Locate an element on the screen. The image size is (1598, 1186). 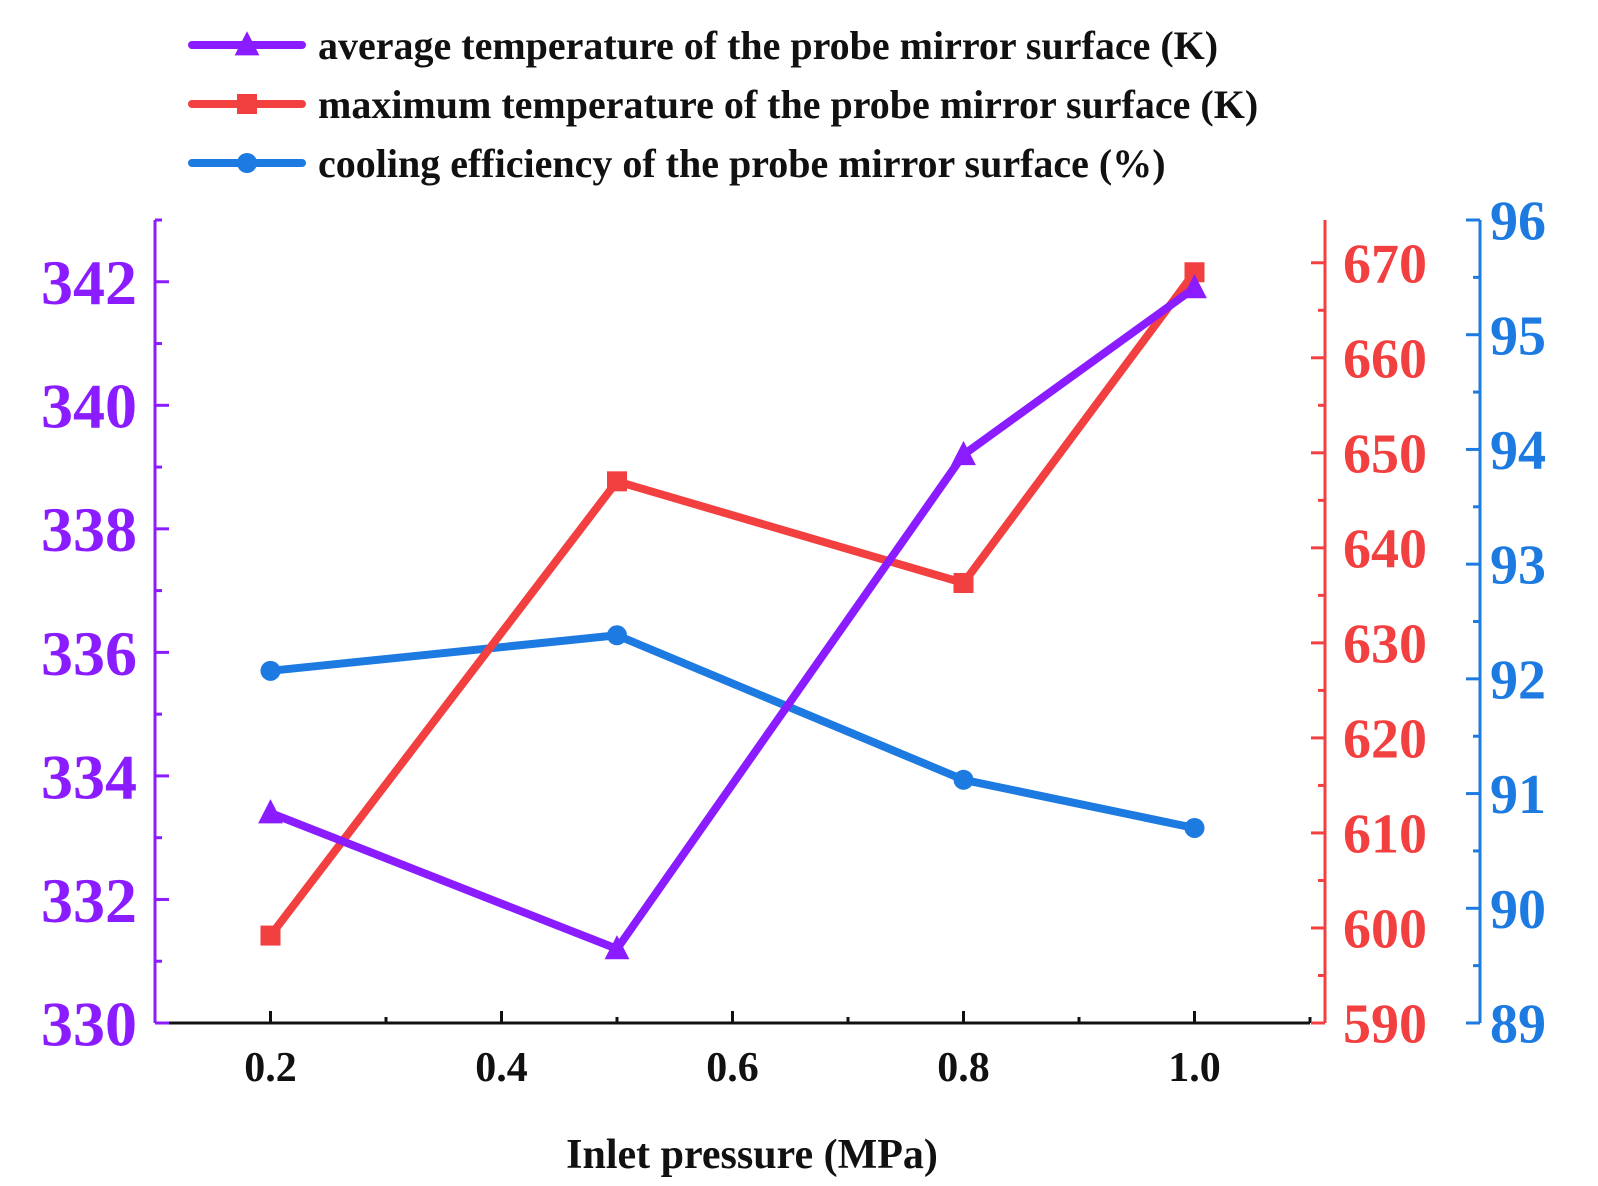
x-tick-label: 1.0 is located at coordinates (1194, 1068).